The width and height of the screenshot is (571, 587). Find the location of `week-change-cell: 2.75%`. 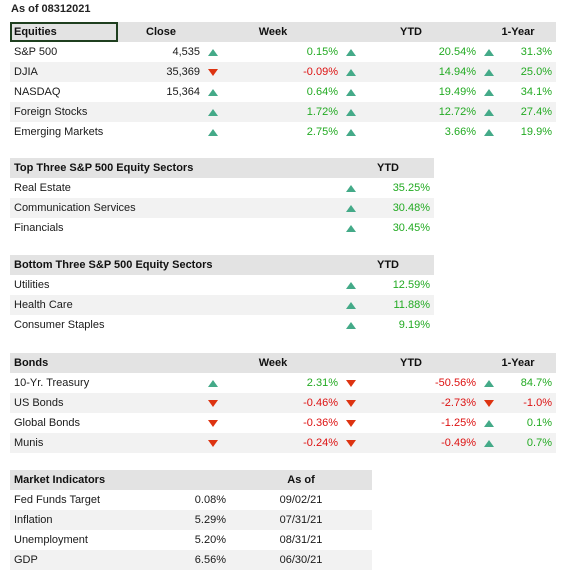

week-change-cell: 2.75% is located at coordinates (273, 132).